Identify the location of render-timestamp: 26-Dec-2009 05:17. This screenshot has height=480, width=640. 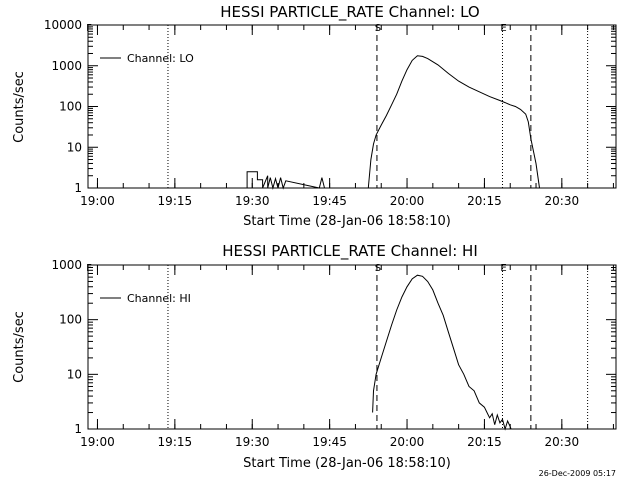
(577, 473).